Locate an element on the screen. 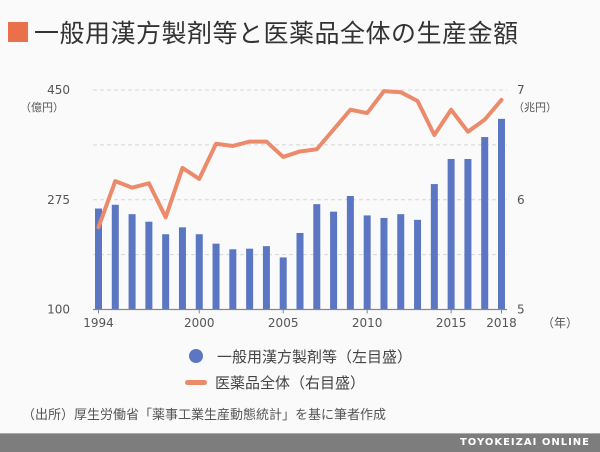 This screenshot has height=452, width=600. bar-2007 is located at coordinates (316, 256).